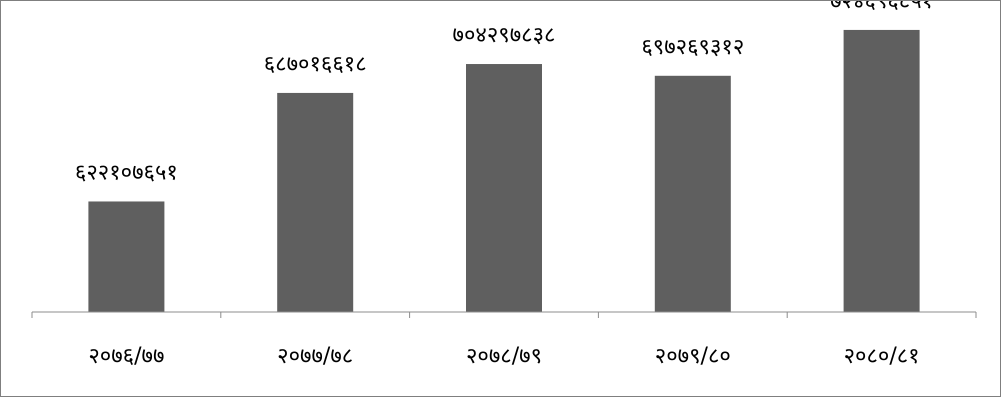 This screenshot has width=1001, height=397. Describe the element at coordinates (315, 64) in the screenshot. I see `bar-data-label: ६८७०१६६१८` at that location.